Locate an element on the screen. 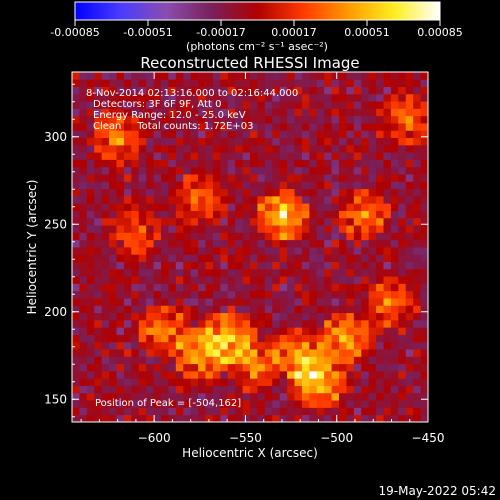 Image resolution: width=500 pixels, height=500 pixels. peak-position-label: Position of Peak = [-504,162] is located at coordinates (168, 403).